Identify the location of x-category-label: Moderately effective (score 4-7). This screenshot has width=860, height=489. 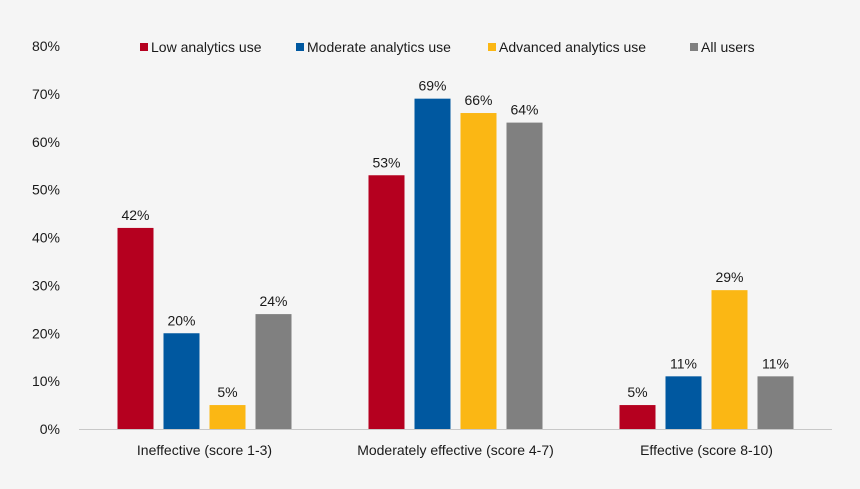
(455, 450).